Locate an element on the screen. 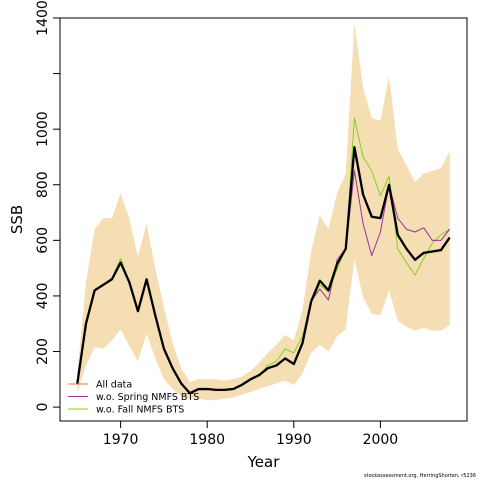 The height and width of the screenshot is (480, 480). x-tick-label: 1980 is located at coordinates (207, 440).